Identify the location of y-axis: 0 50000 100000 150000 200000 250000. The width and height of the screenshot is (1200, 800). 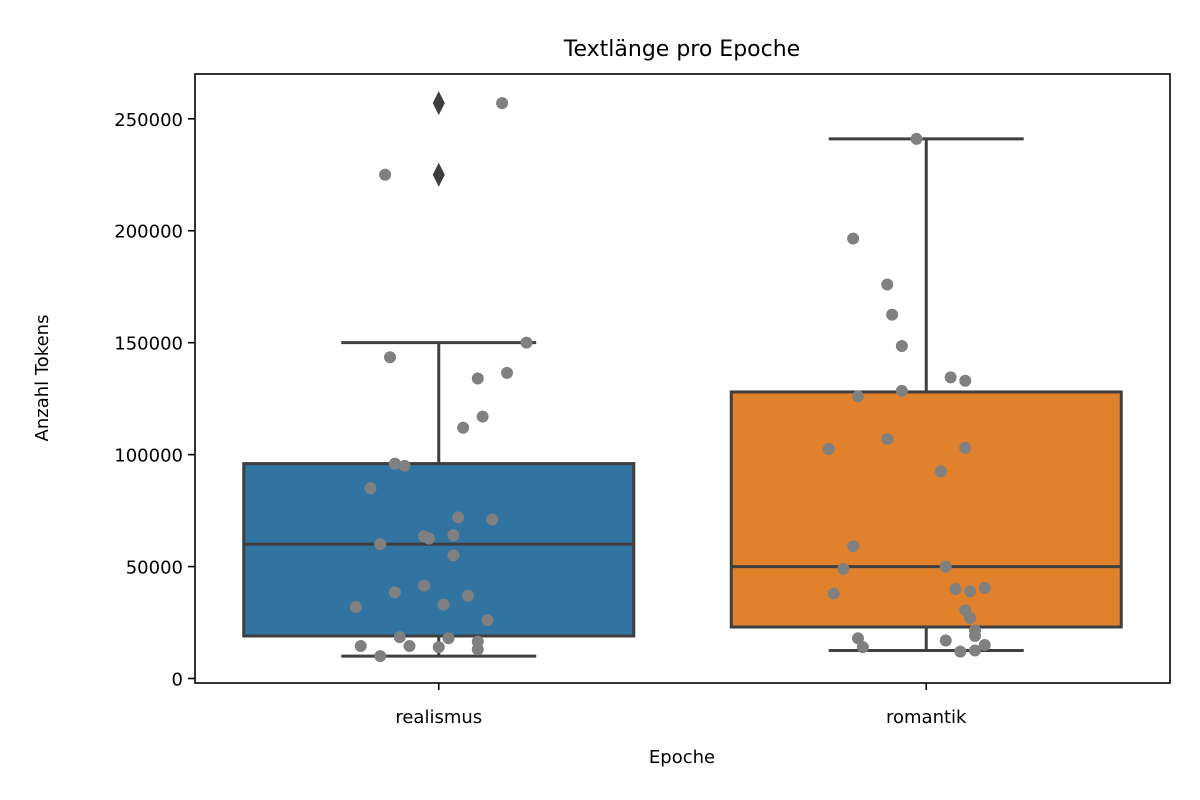
(154, 400).